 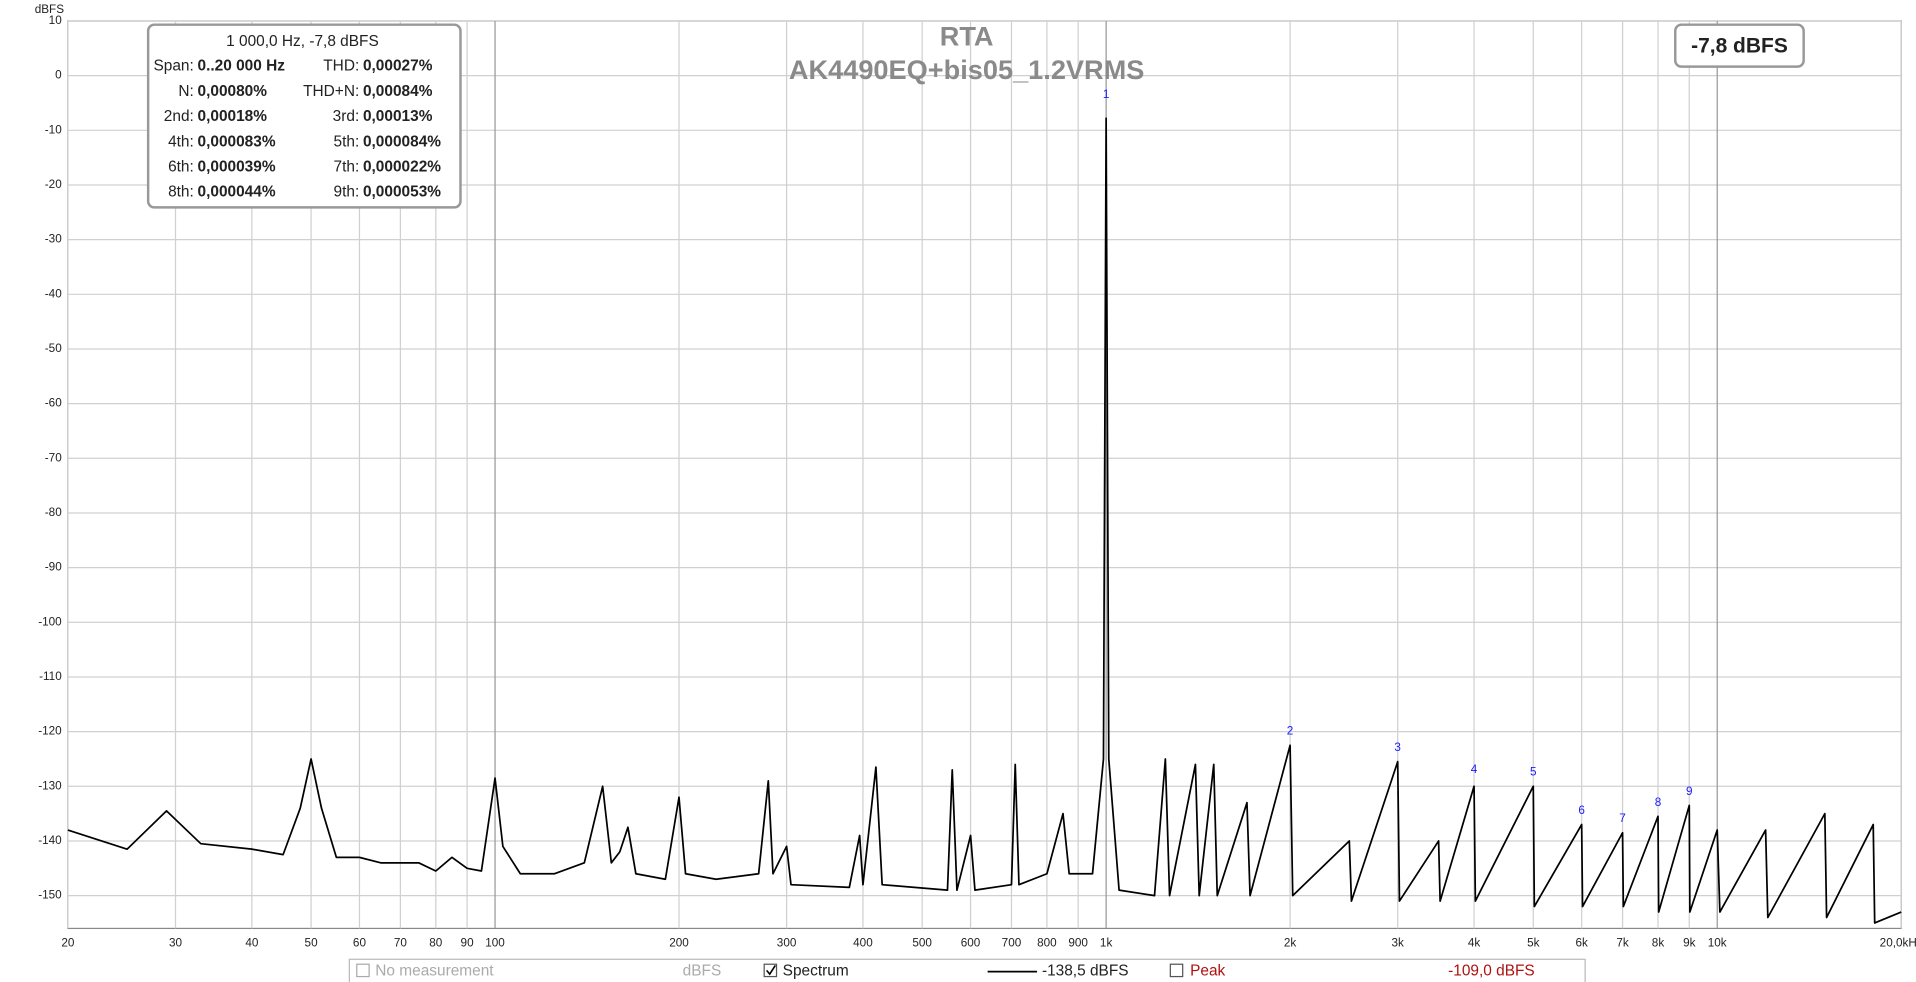 I want to click on level-text: -7,8 dBFS, so click(x=1739, y=45).